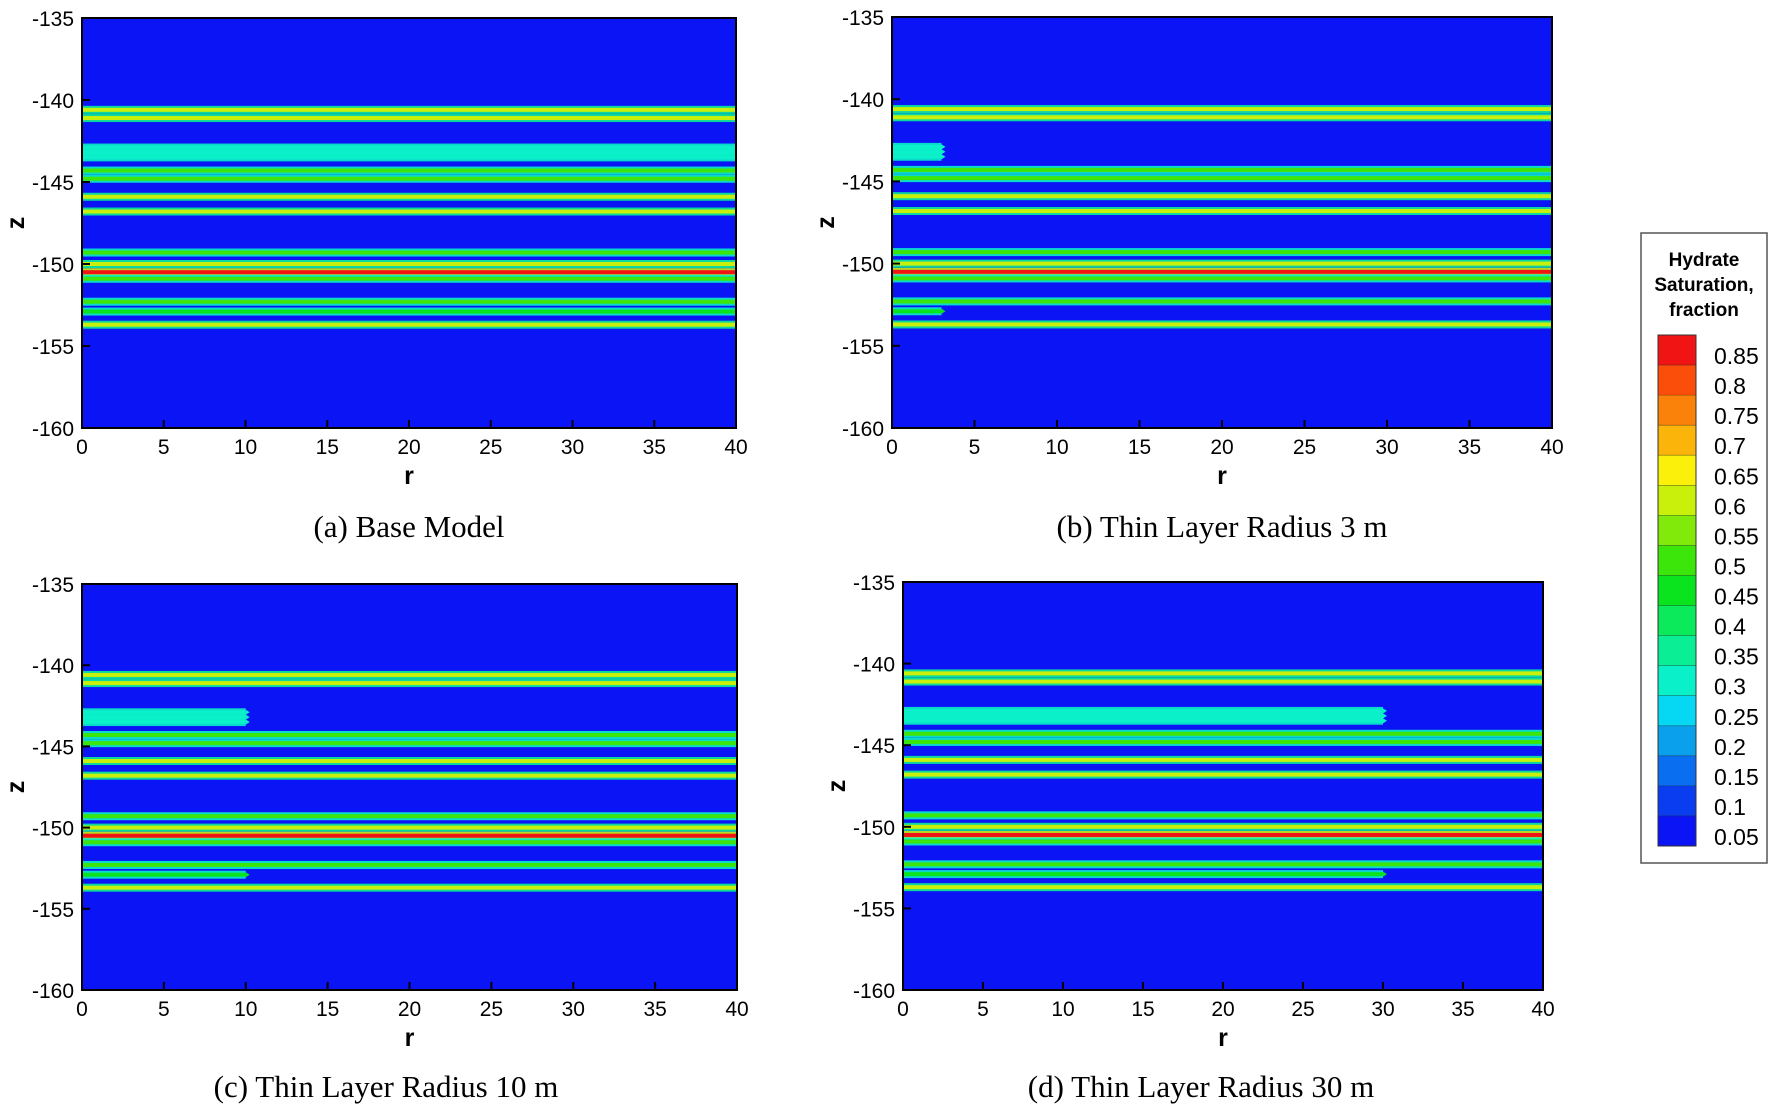 Image resolution: width=1786 pixels, height=1107 pixels. I want to click on y-tick-label: -150, so click(53, 829).